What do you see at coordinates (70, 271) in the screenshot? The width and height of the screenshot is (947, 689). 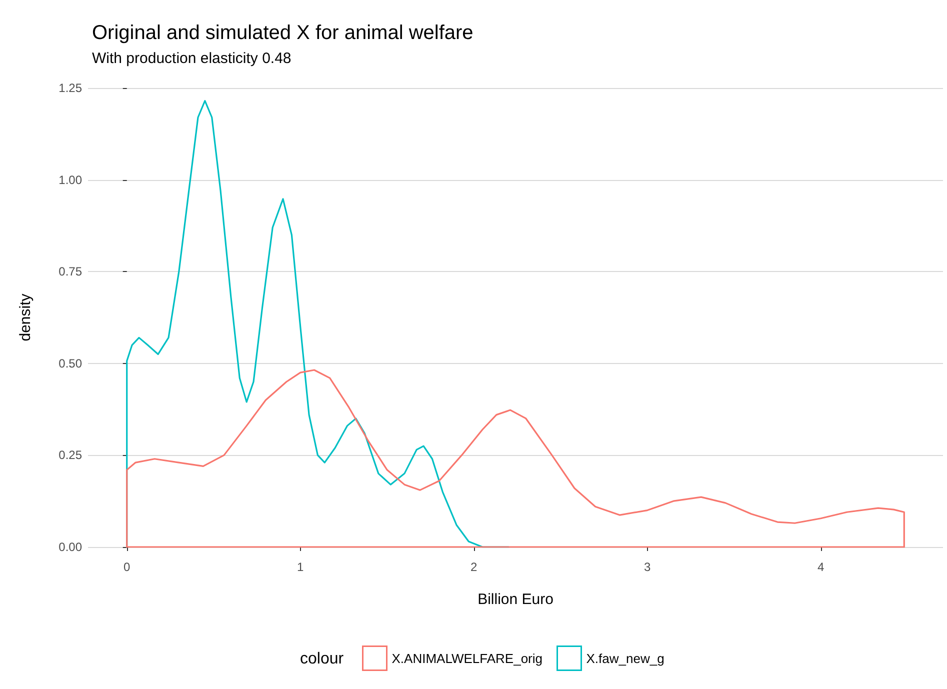 I see `y-tick-label: 0.75` at bounding box center [70, 271].